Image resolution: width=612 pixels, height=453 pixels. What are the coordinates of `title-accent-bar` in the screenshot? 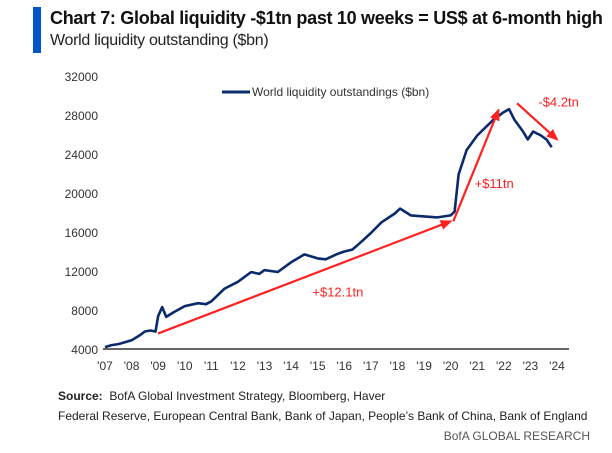 It's located at (37, 30).